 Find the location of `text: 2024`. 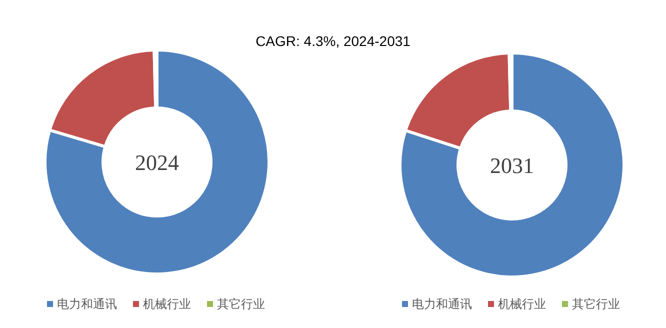

text: 2024 is located at coordinates (157, 162).